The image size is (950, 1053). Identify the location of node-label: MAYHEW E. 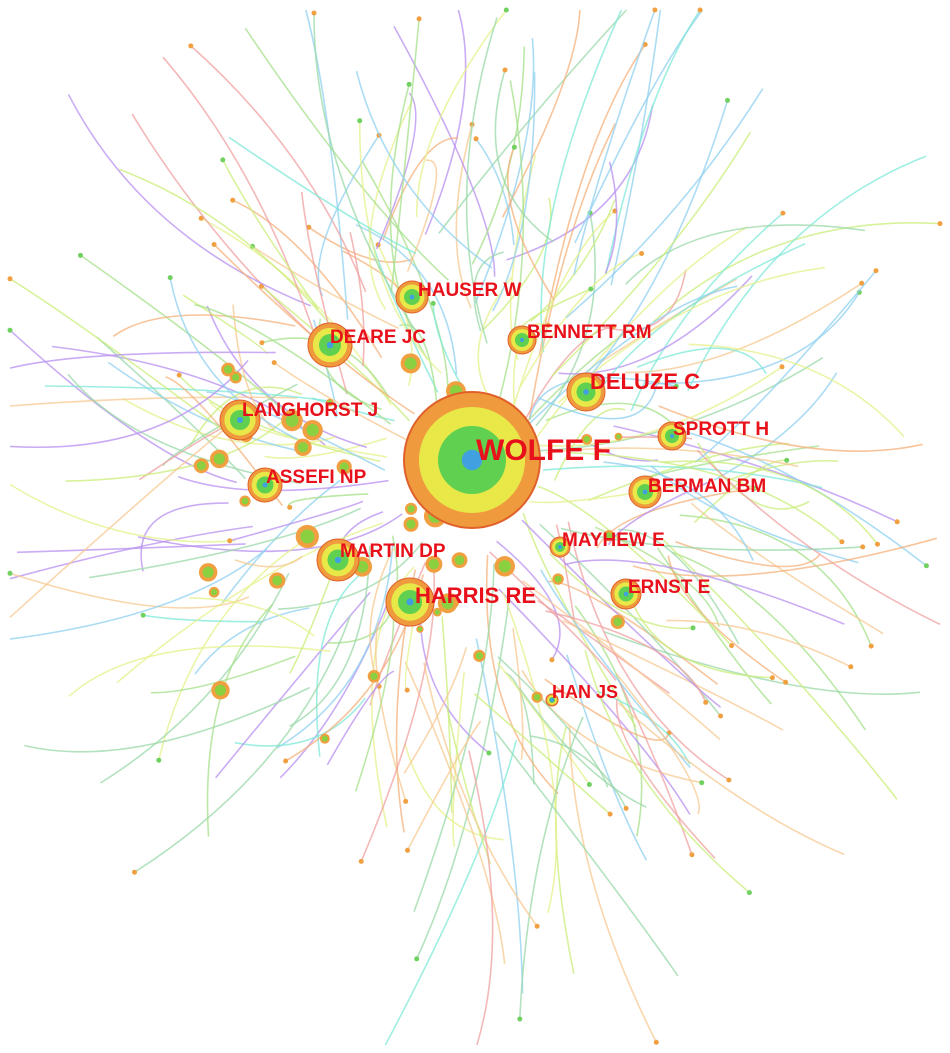
(613, 540).